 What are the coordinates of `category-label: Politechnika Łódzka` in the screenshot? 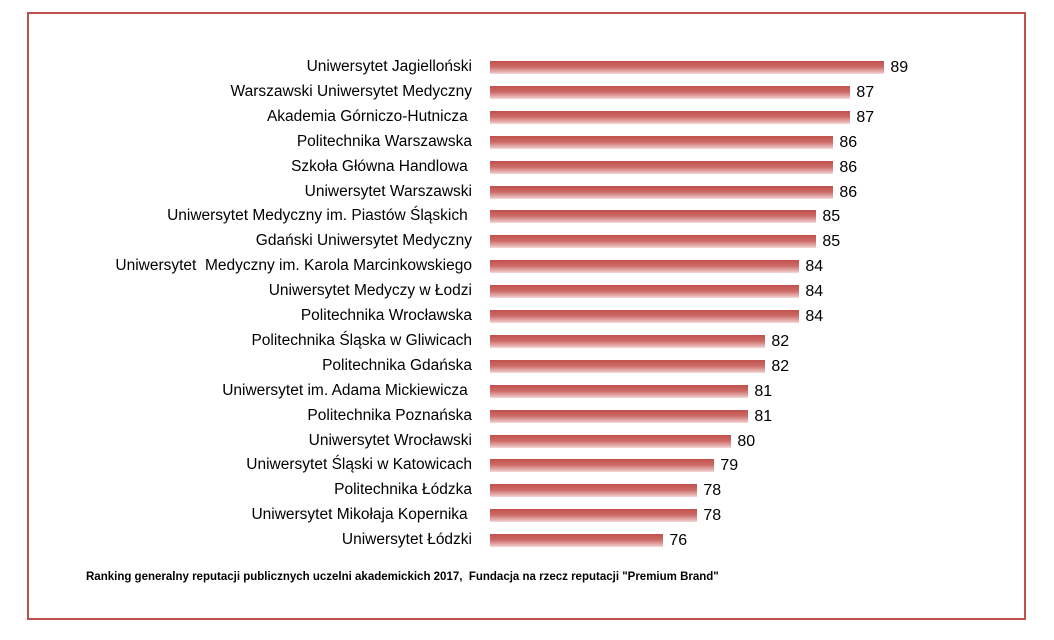 It's located at (403, 490).